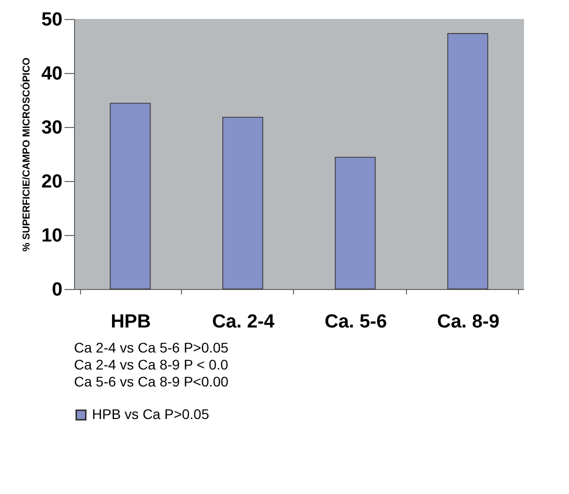 The image size is (569, 494). Describe the element at coordinates (243, 322) in the screenshot. I see `x-tick-label: Ca. 2-4` at that location.